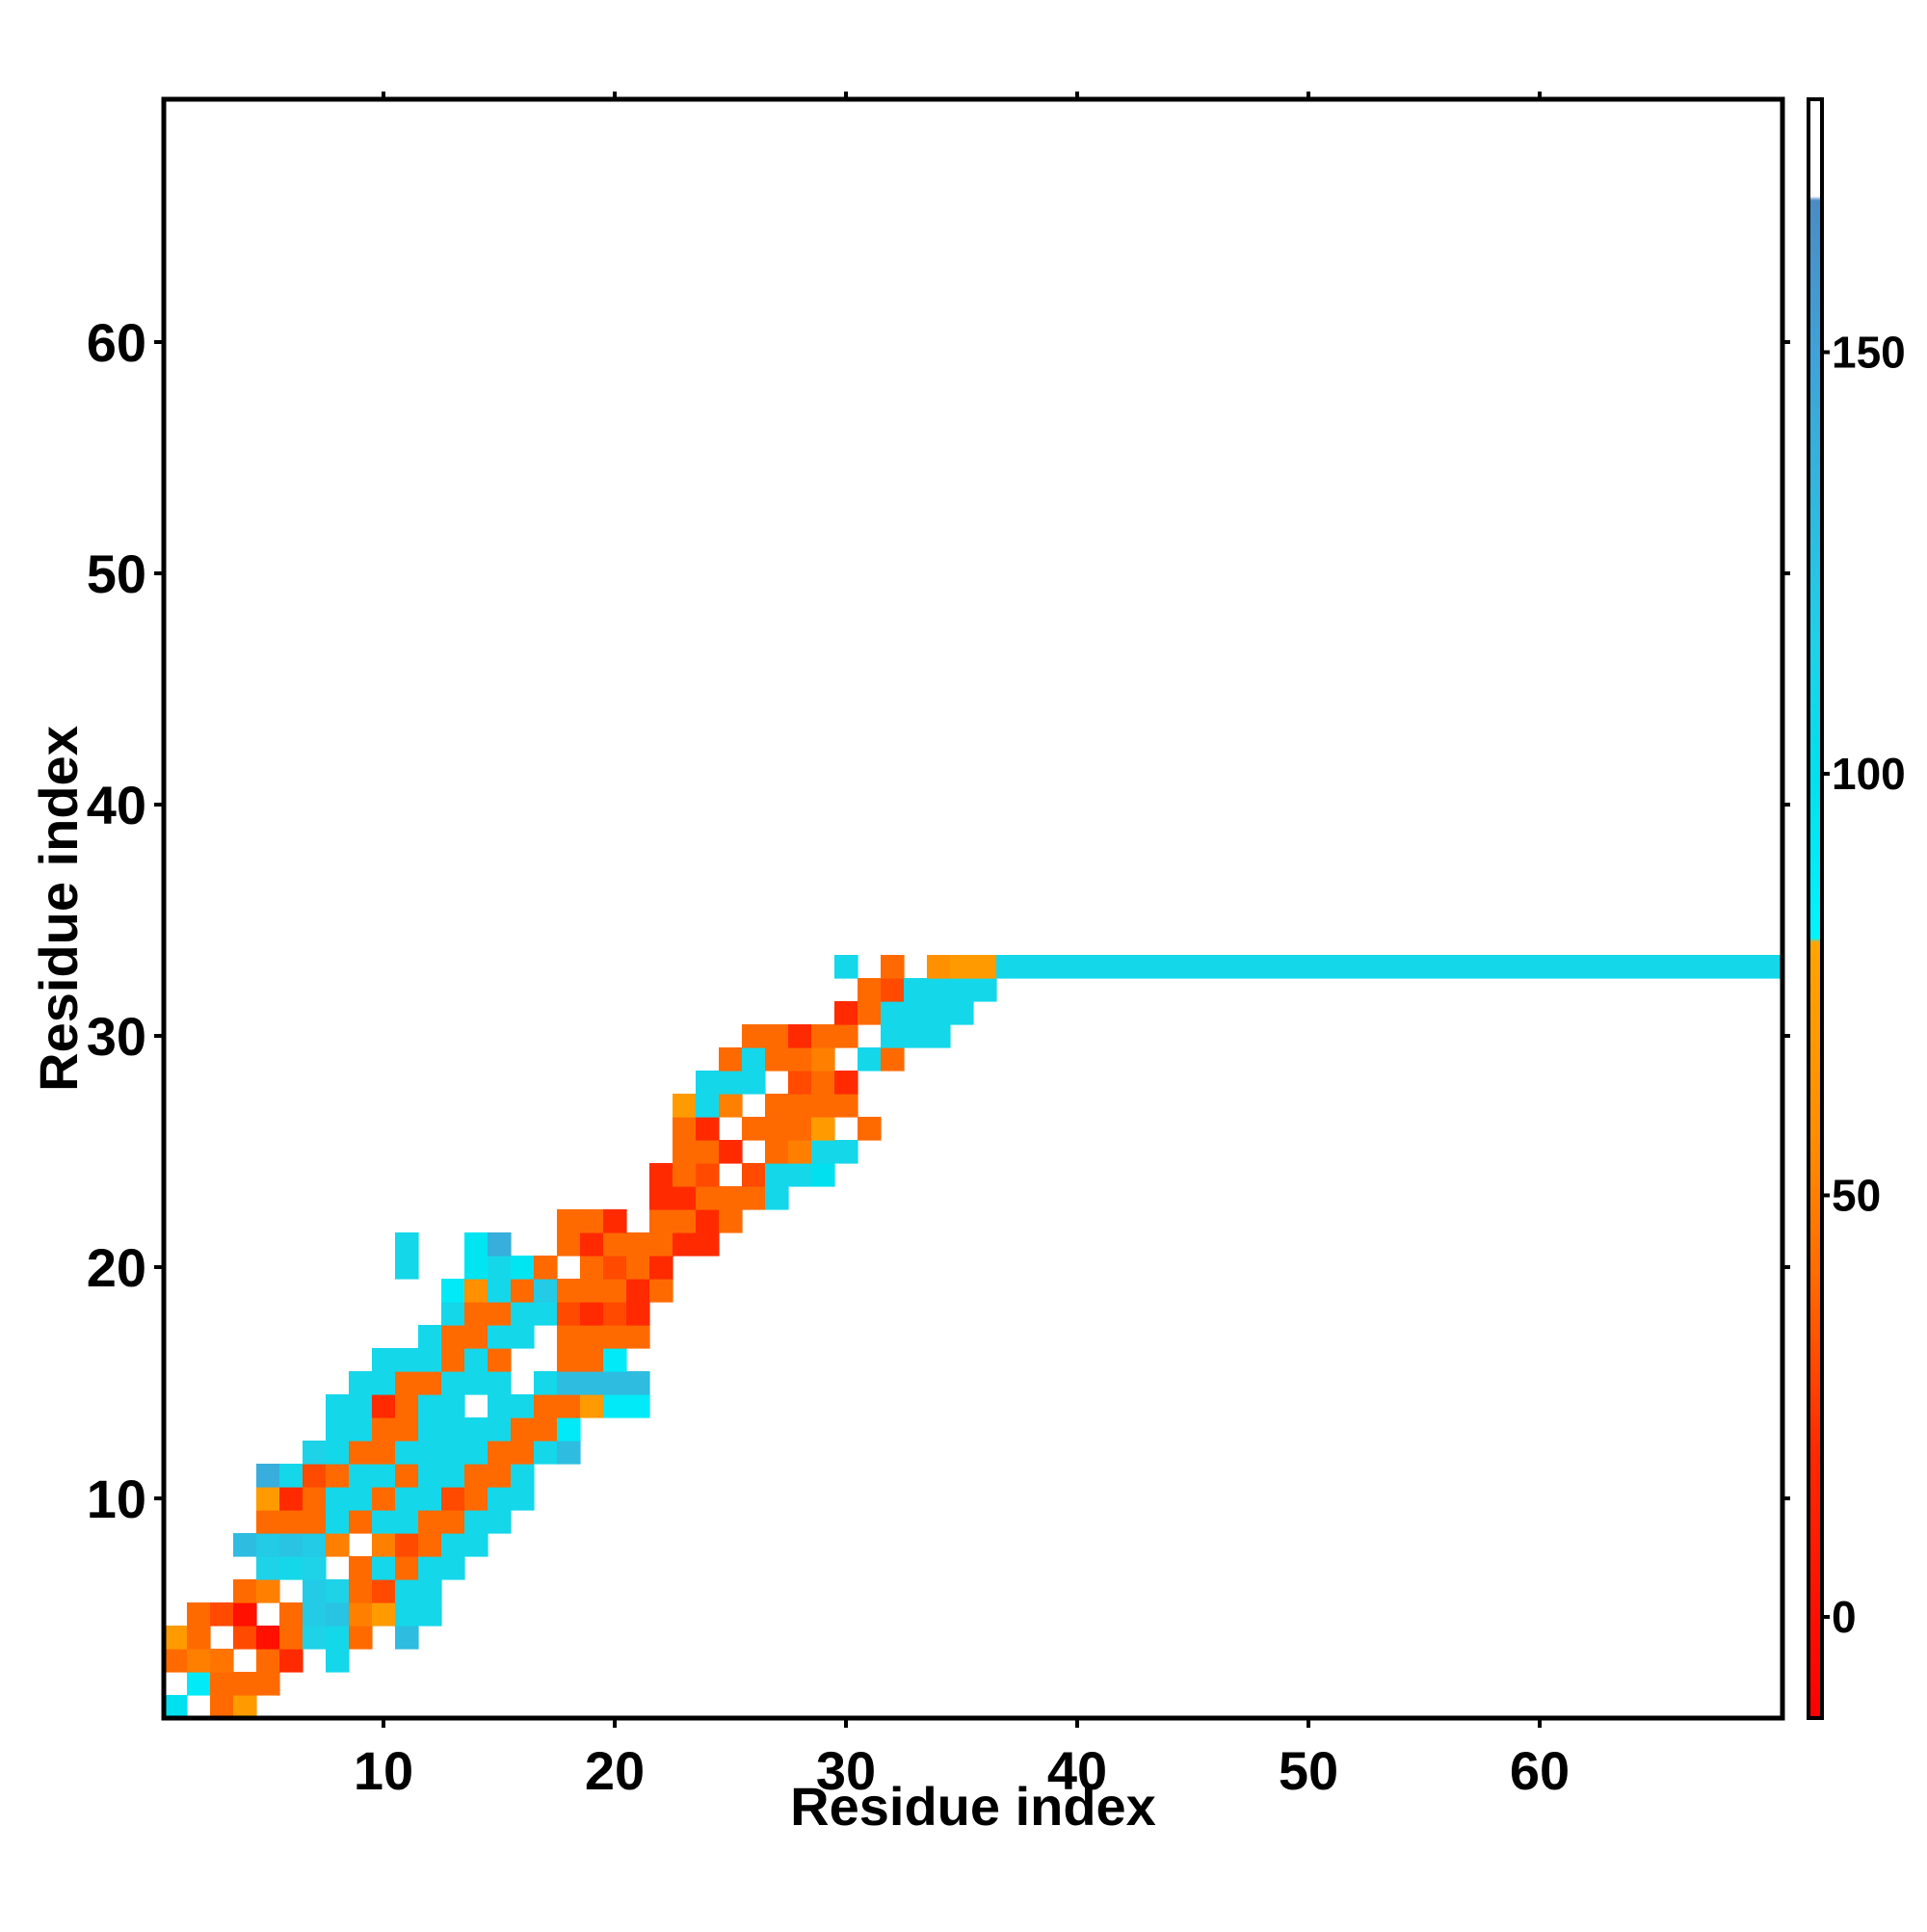  Describe the element at coordinates (1856, 1196) in the screenshot. I see `colorbar-tick-label: 50` at that location.